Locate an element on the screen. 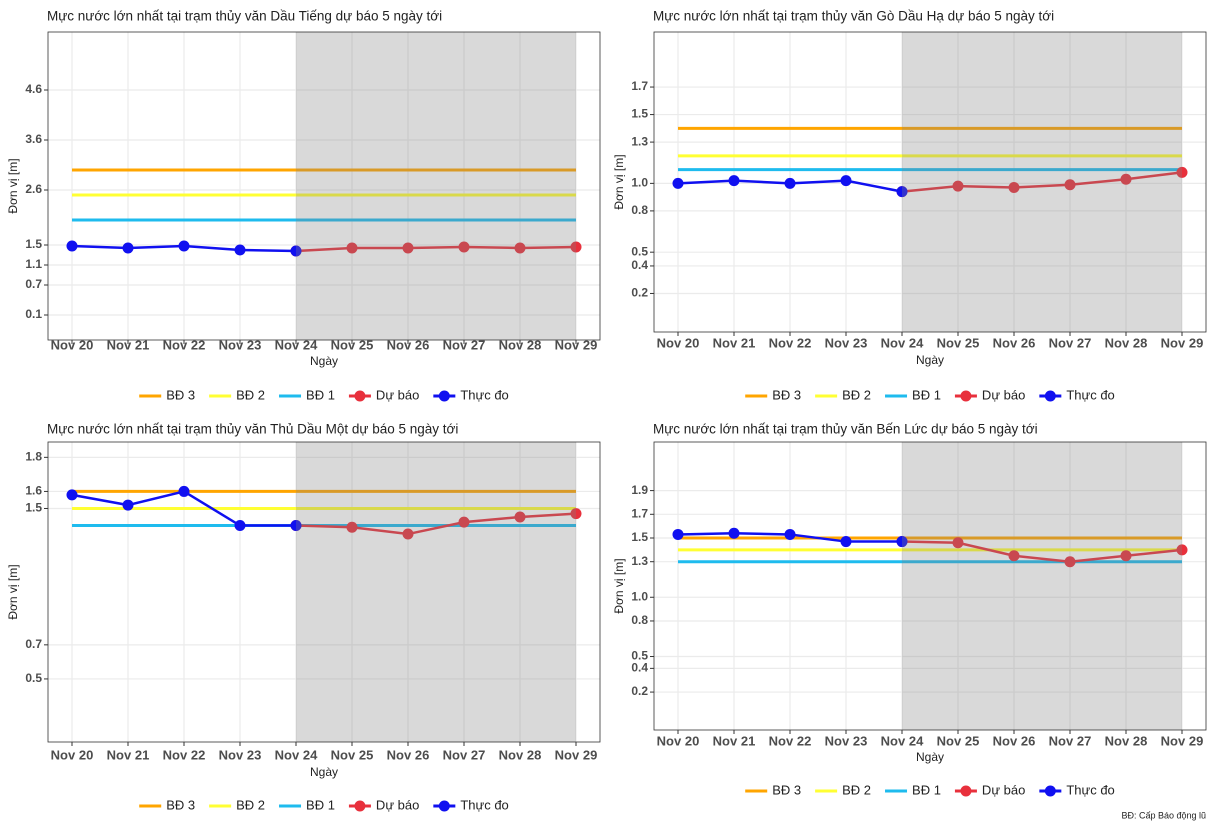  y-tick-label: 0.4 is located at coordinates (639, 668).